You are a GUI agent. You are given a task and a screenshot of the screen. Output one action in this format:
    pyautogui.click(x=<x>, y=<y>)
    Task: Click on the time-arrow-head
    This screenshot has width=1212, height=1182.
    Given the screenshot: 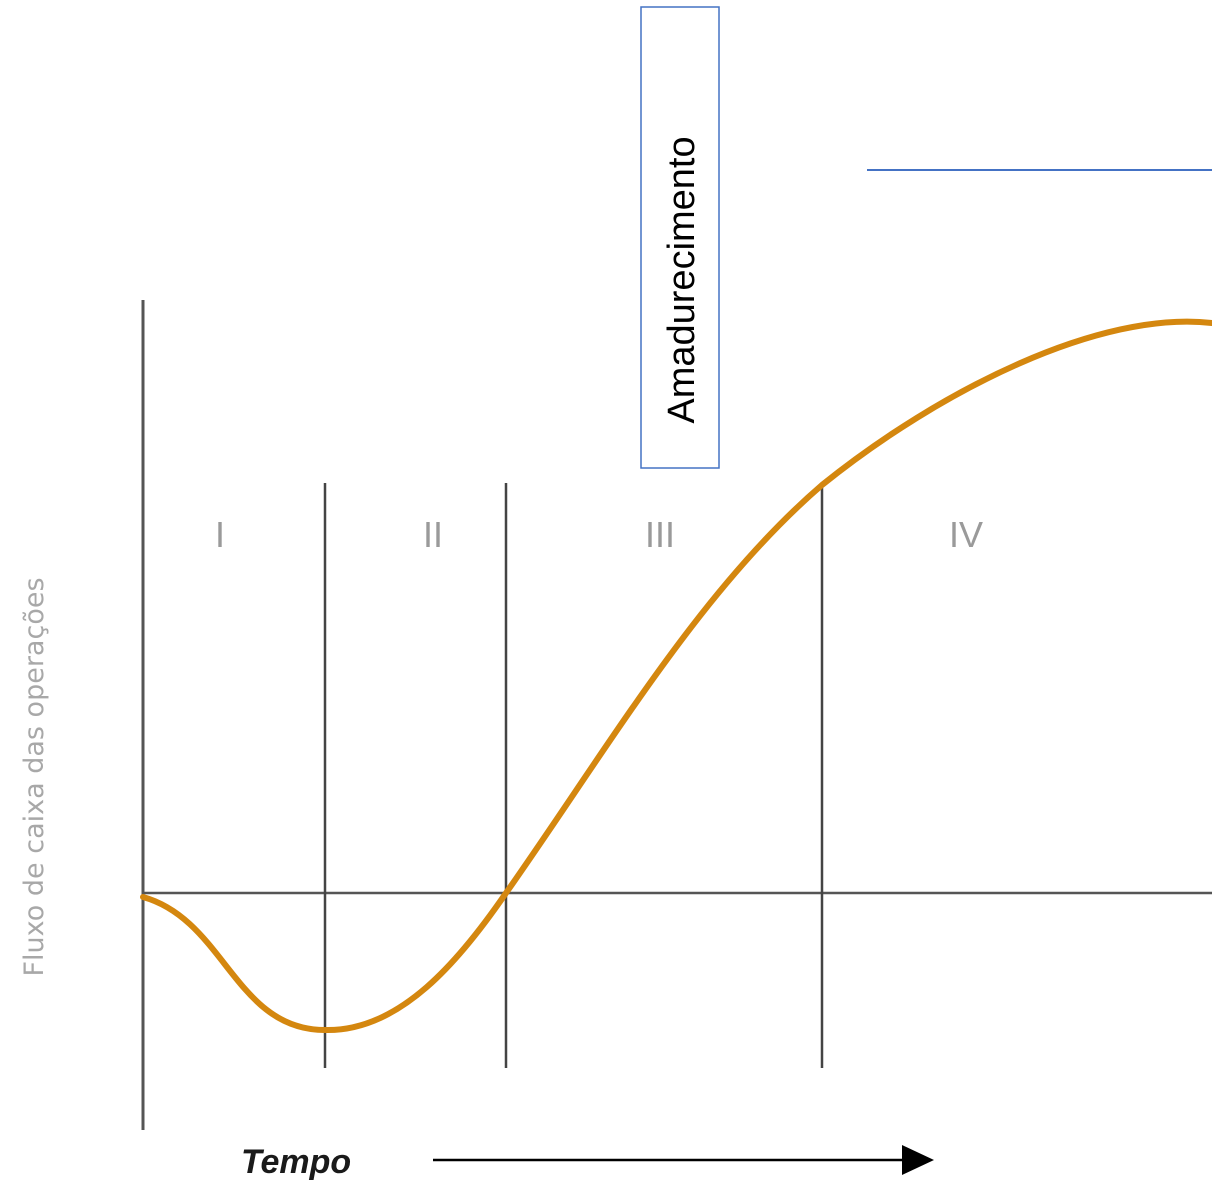 What is the action you would take?
    pyautogui.click(x=918, y=1160)
    